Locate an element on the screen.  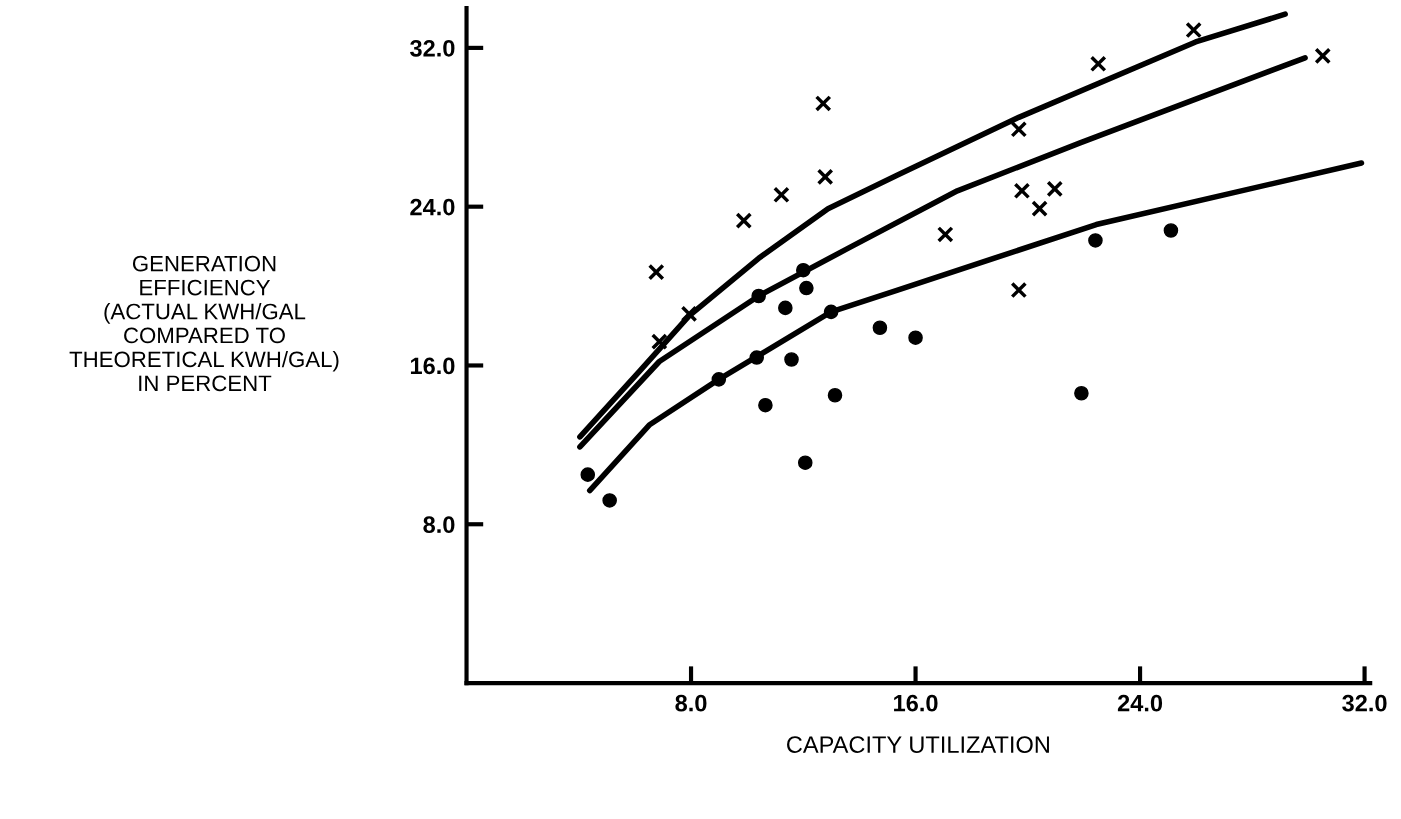
x-tick-label: 24.0 is located at coordinates (1140, 703).